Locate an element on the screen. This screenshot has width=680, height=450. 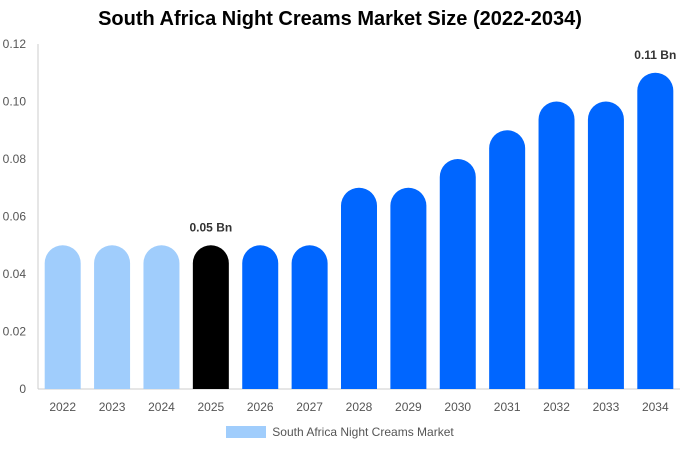
x-tick-label: 2032 is located at coordinates (556, 407).